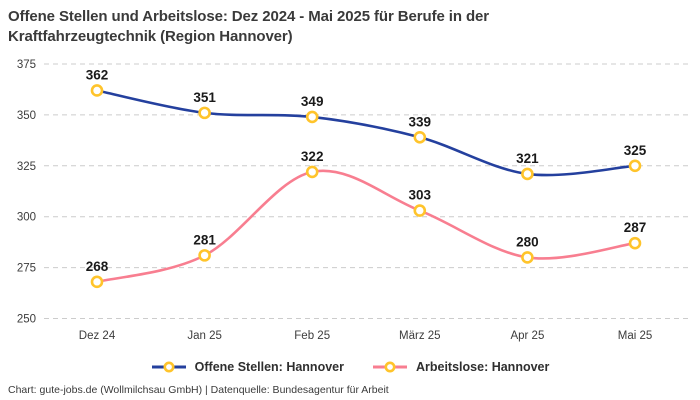 This screenshot has width=700, height=400. Describe the element at coordinates (26, 65) in the screenshot. I see `y-tick-label: 375` at that location.